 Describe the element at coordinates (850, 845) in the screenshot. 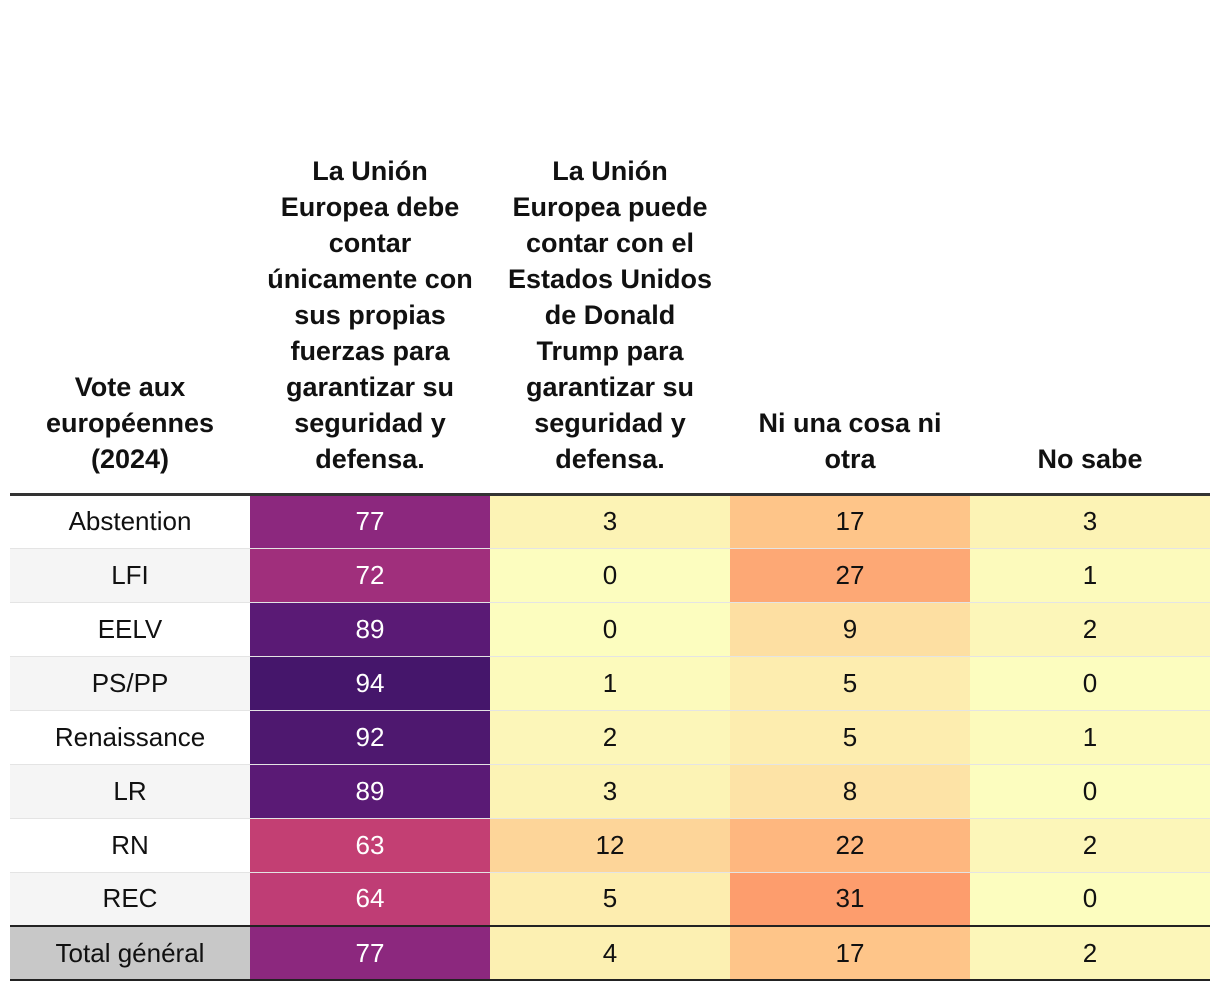

I see `heatmap-cell: 22` at that location.